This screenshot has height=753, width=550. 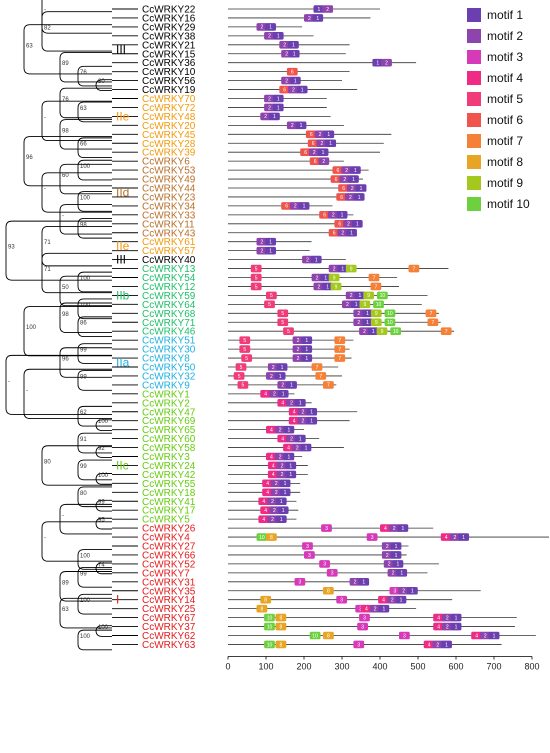 I want to click on gene-label: CcWRKY55, so click(x=169, y=484).